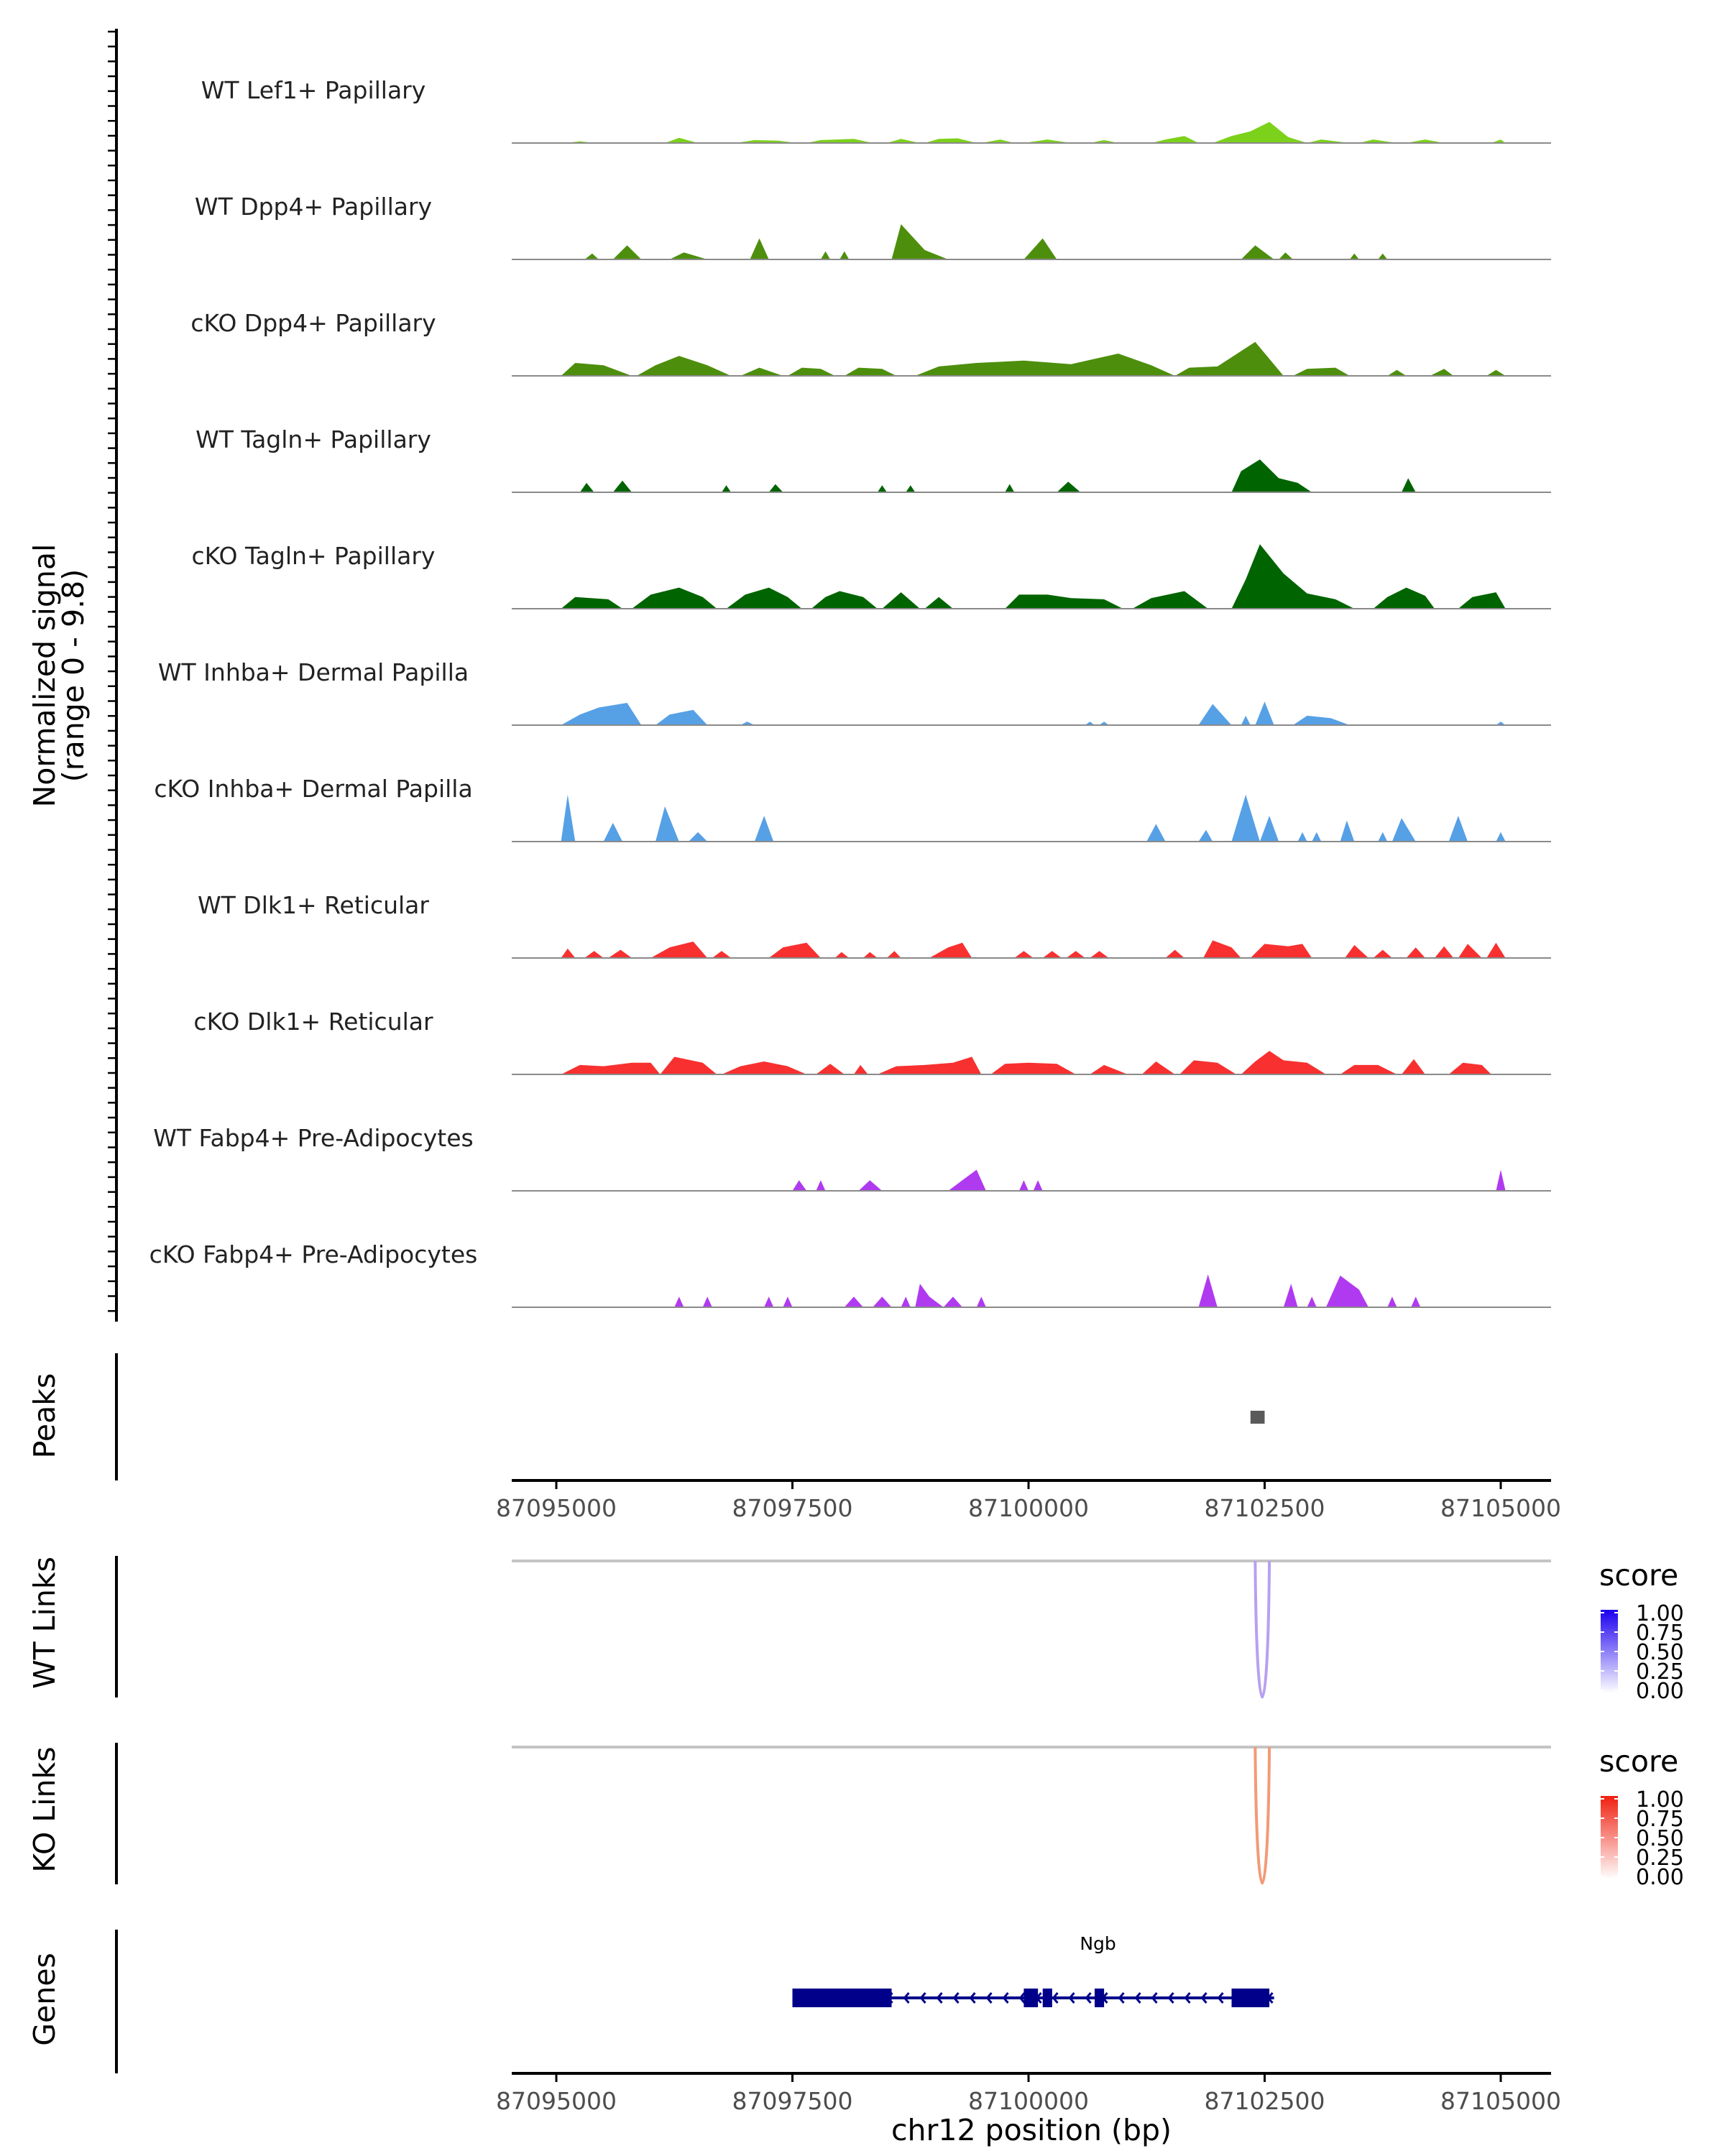 The image size is (1725, 2156). Describe the element at coordinates (73, 675) in the screenshot. I see `coverage-ylabel-line2: (range 0 - 9.8)` at that location.